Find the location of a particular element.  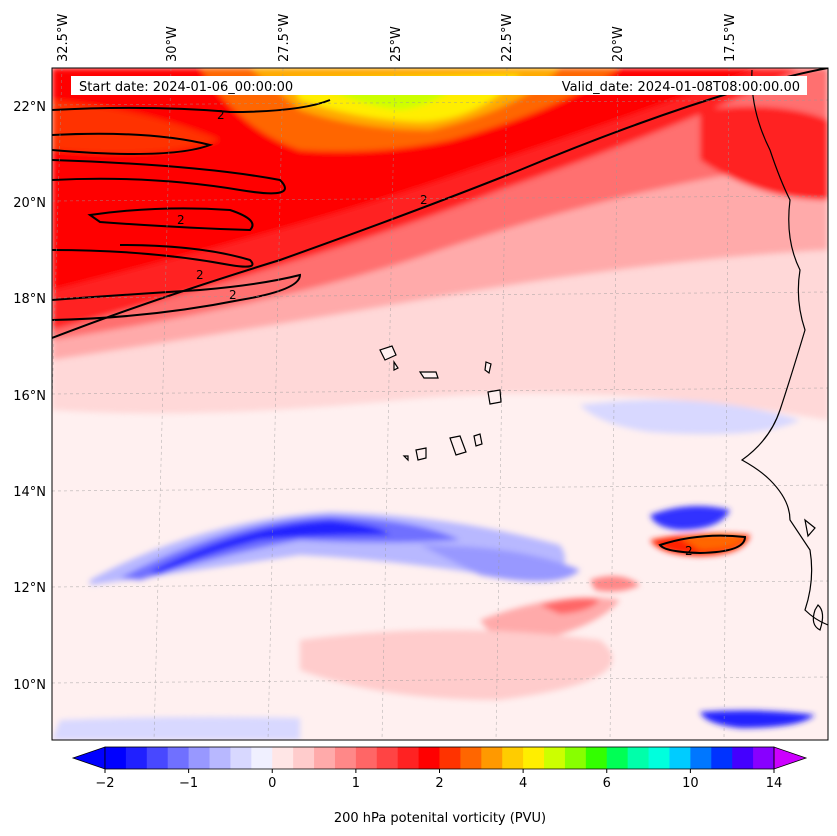

lat-label: 20°N is located at coordinates (29, 203).